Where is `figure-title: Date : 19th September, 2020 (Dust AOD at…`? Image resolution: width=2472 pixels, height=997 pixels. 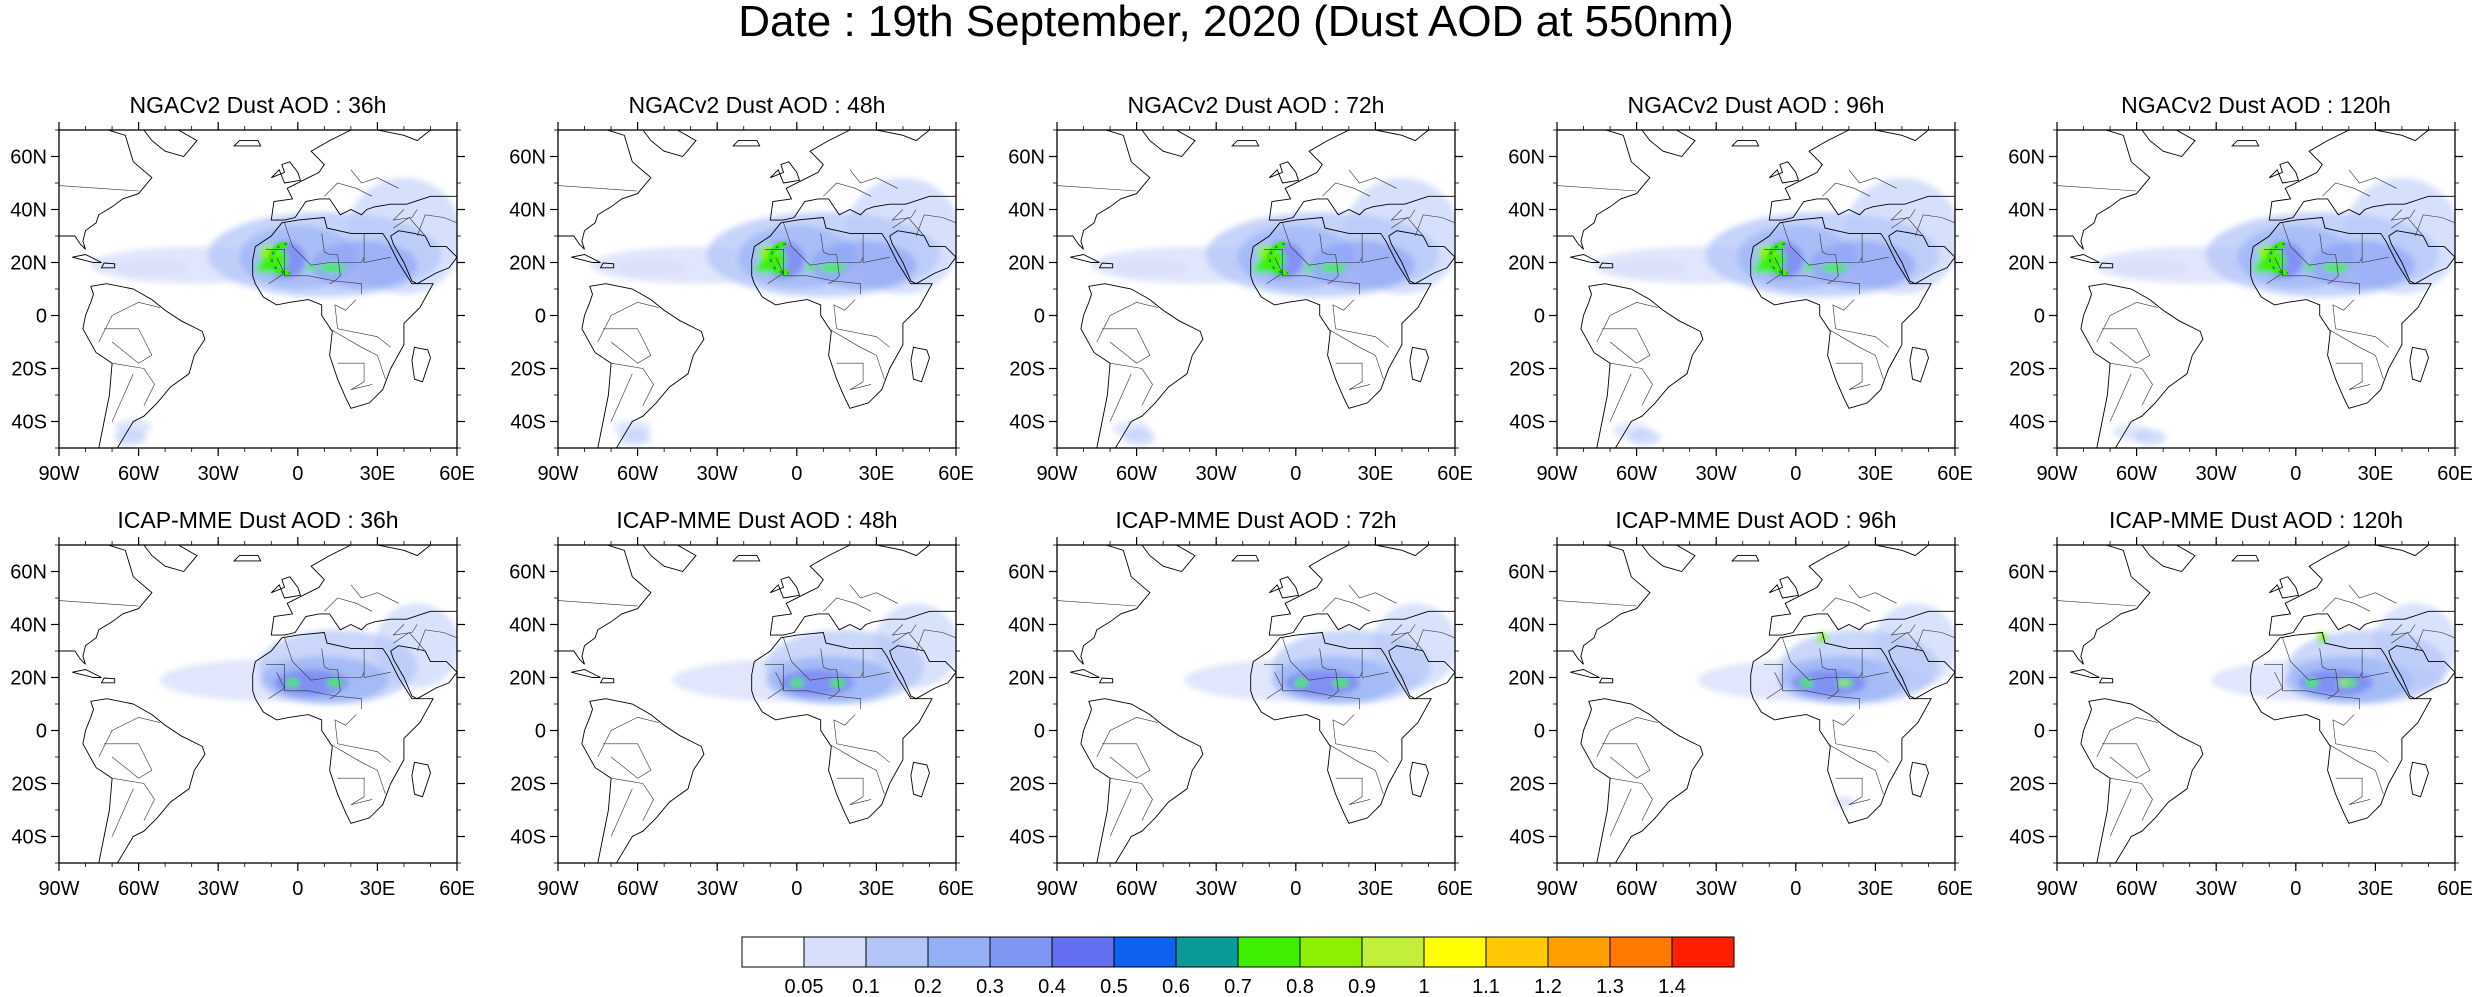
figure-title: Date : 19th September, 2020 (Dust AOD at… is located at coordinates (1236, 23).